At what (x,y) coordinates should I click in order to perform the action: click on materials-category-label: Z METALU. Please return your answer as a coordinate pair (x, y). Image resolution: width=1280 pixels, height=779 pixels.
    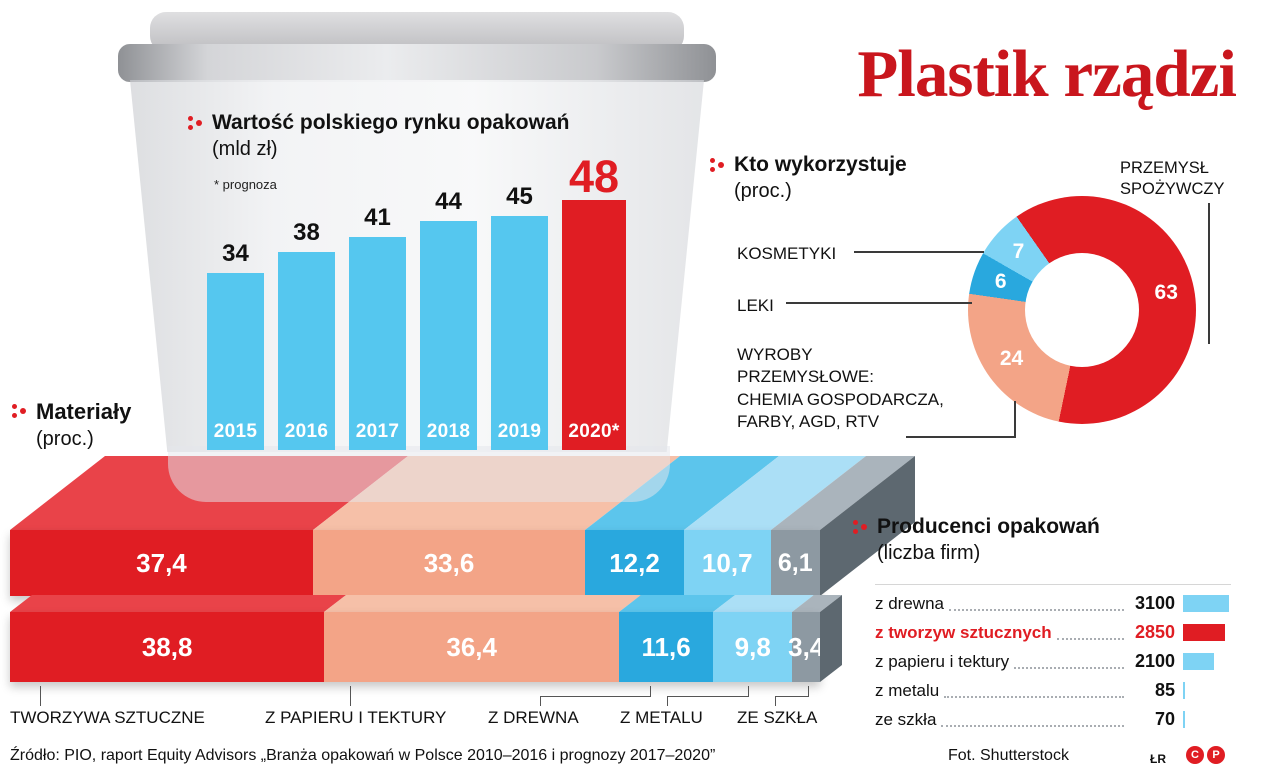
    Looking at the image, I should click on (661, 717).